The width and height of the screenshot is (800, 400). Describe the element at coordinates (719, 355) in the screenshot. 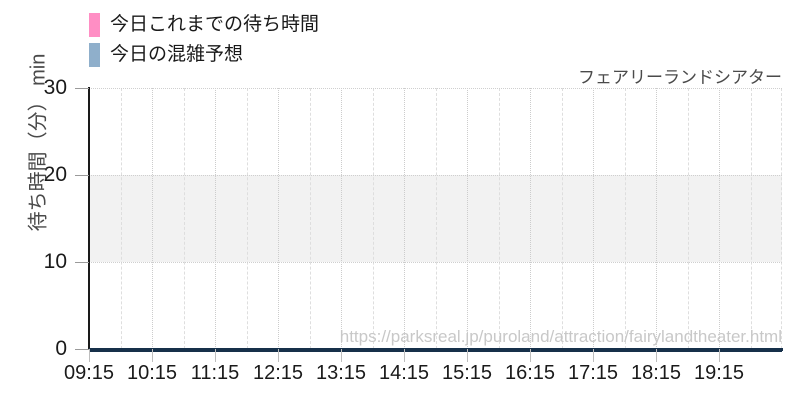

I see `x-tick-19:15` at that location.